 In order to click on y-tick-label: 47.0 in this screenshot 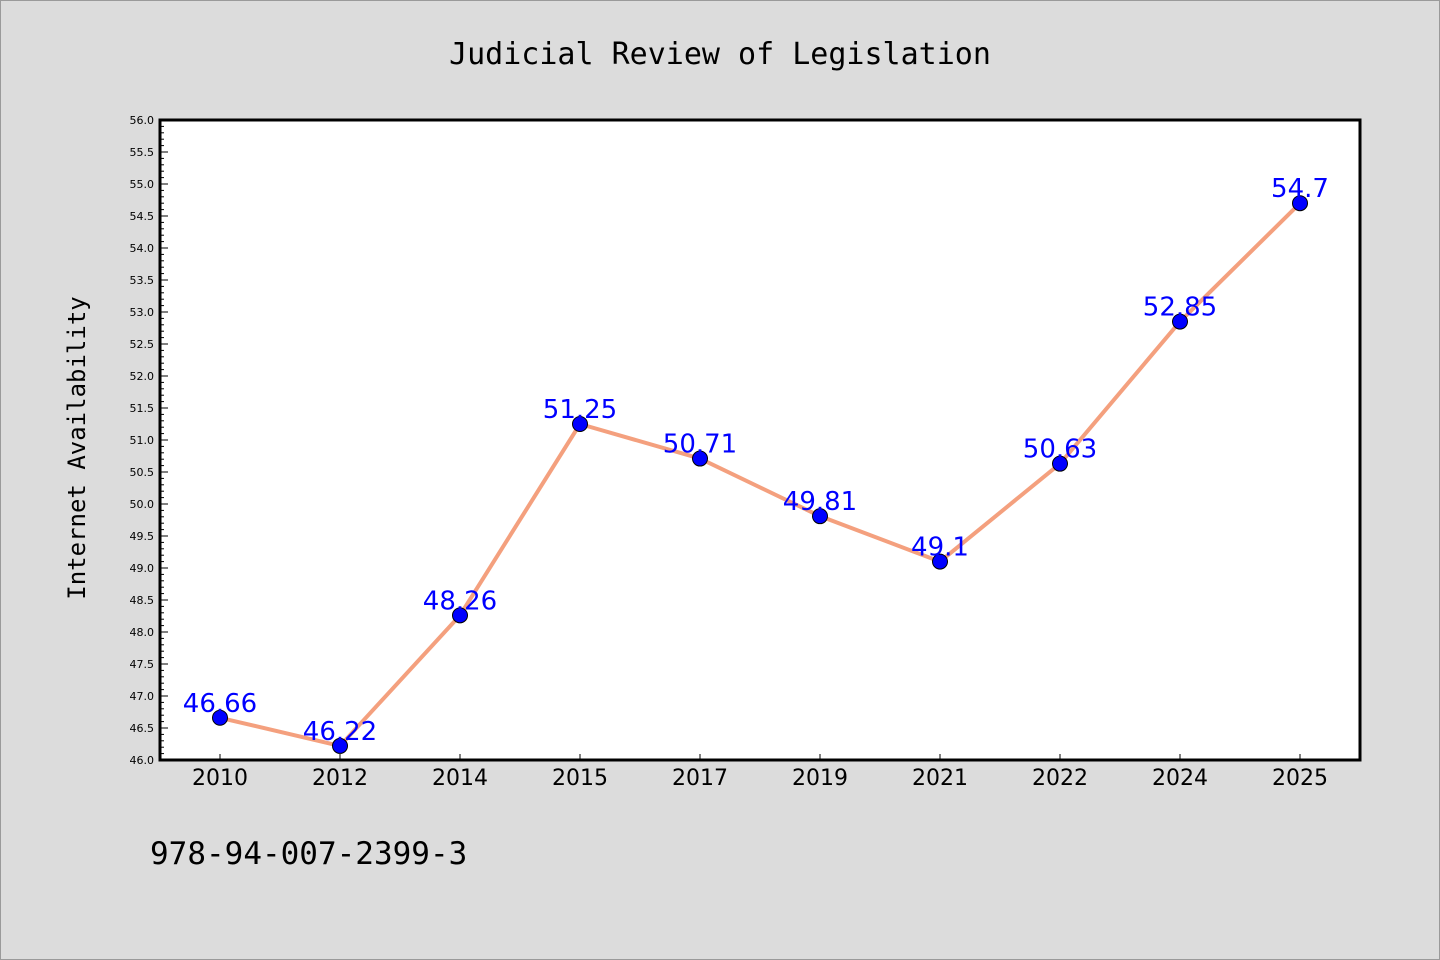, I will do `click(142, 696)`.